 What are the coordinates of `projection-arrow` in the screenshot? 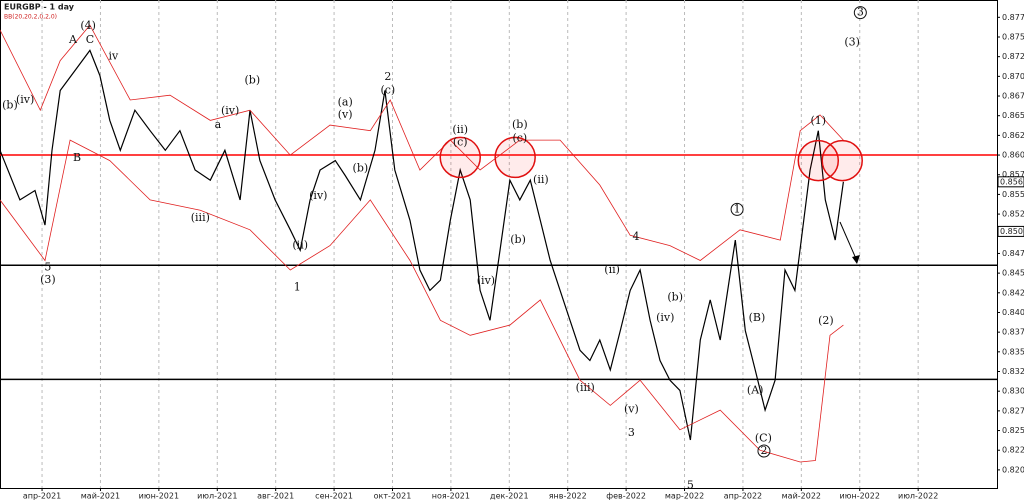 It's located at (848, 241).